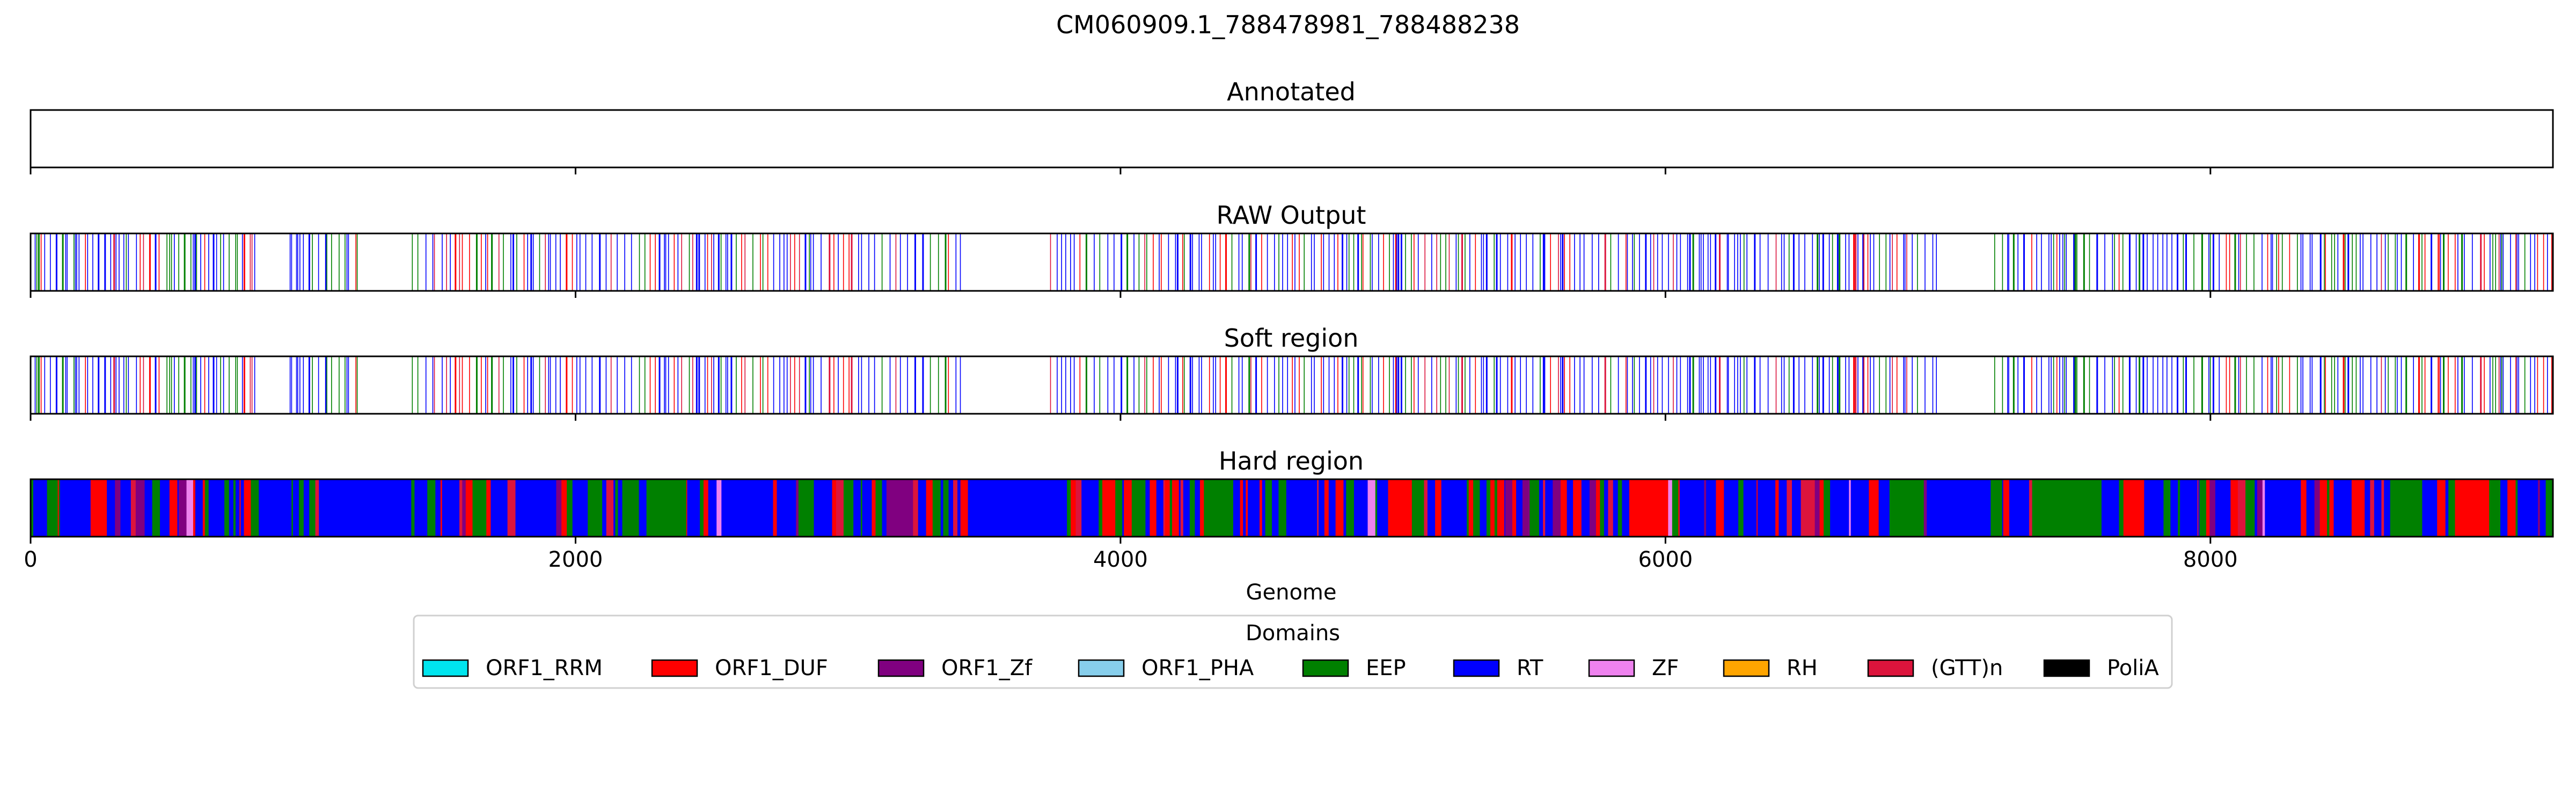 Image resolution: width=2576 pixels, height=805 pixels. Describe the element at coordinates (2210, 559) in the screenshot. I see `x-tick-label: 8000` at that location.